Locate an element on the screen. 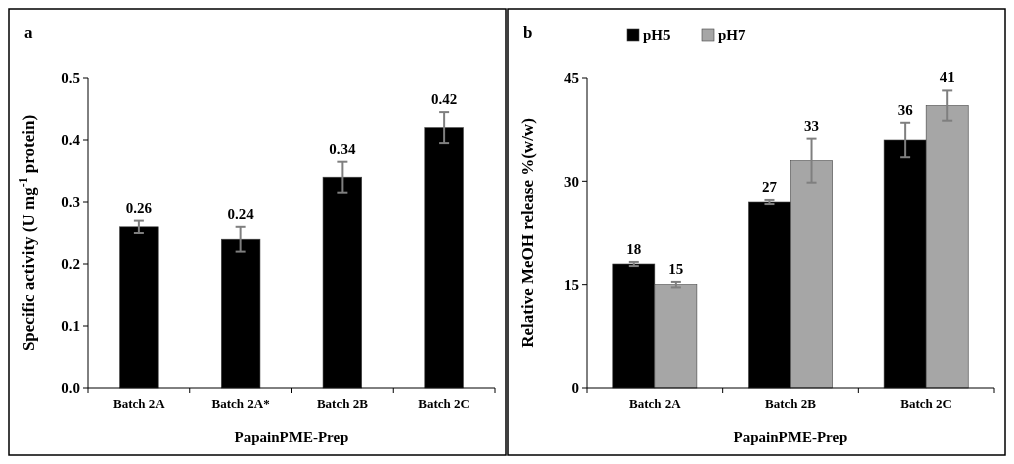  data-label: 0.34 is located at coordinates (342, 148).